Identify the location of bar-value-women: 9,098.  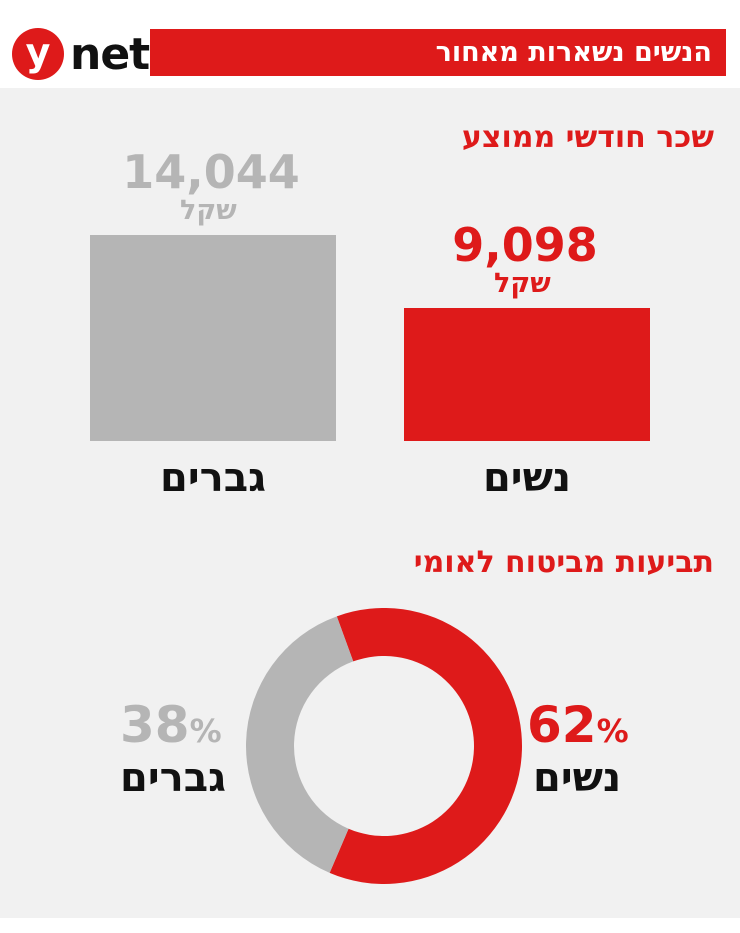
(525, 244).